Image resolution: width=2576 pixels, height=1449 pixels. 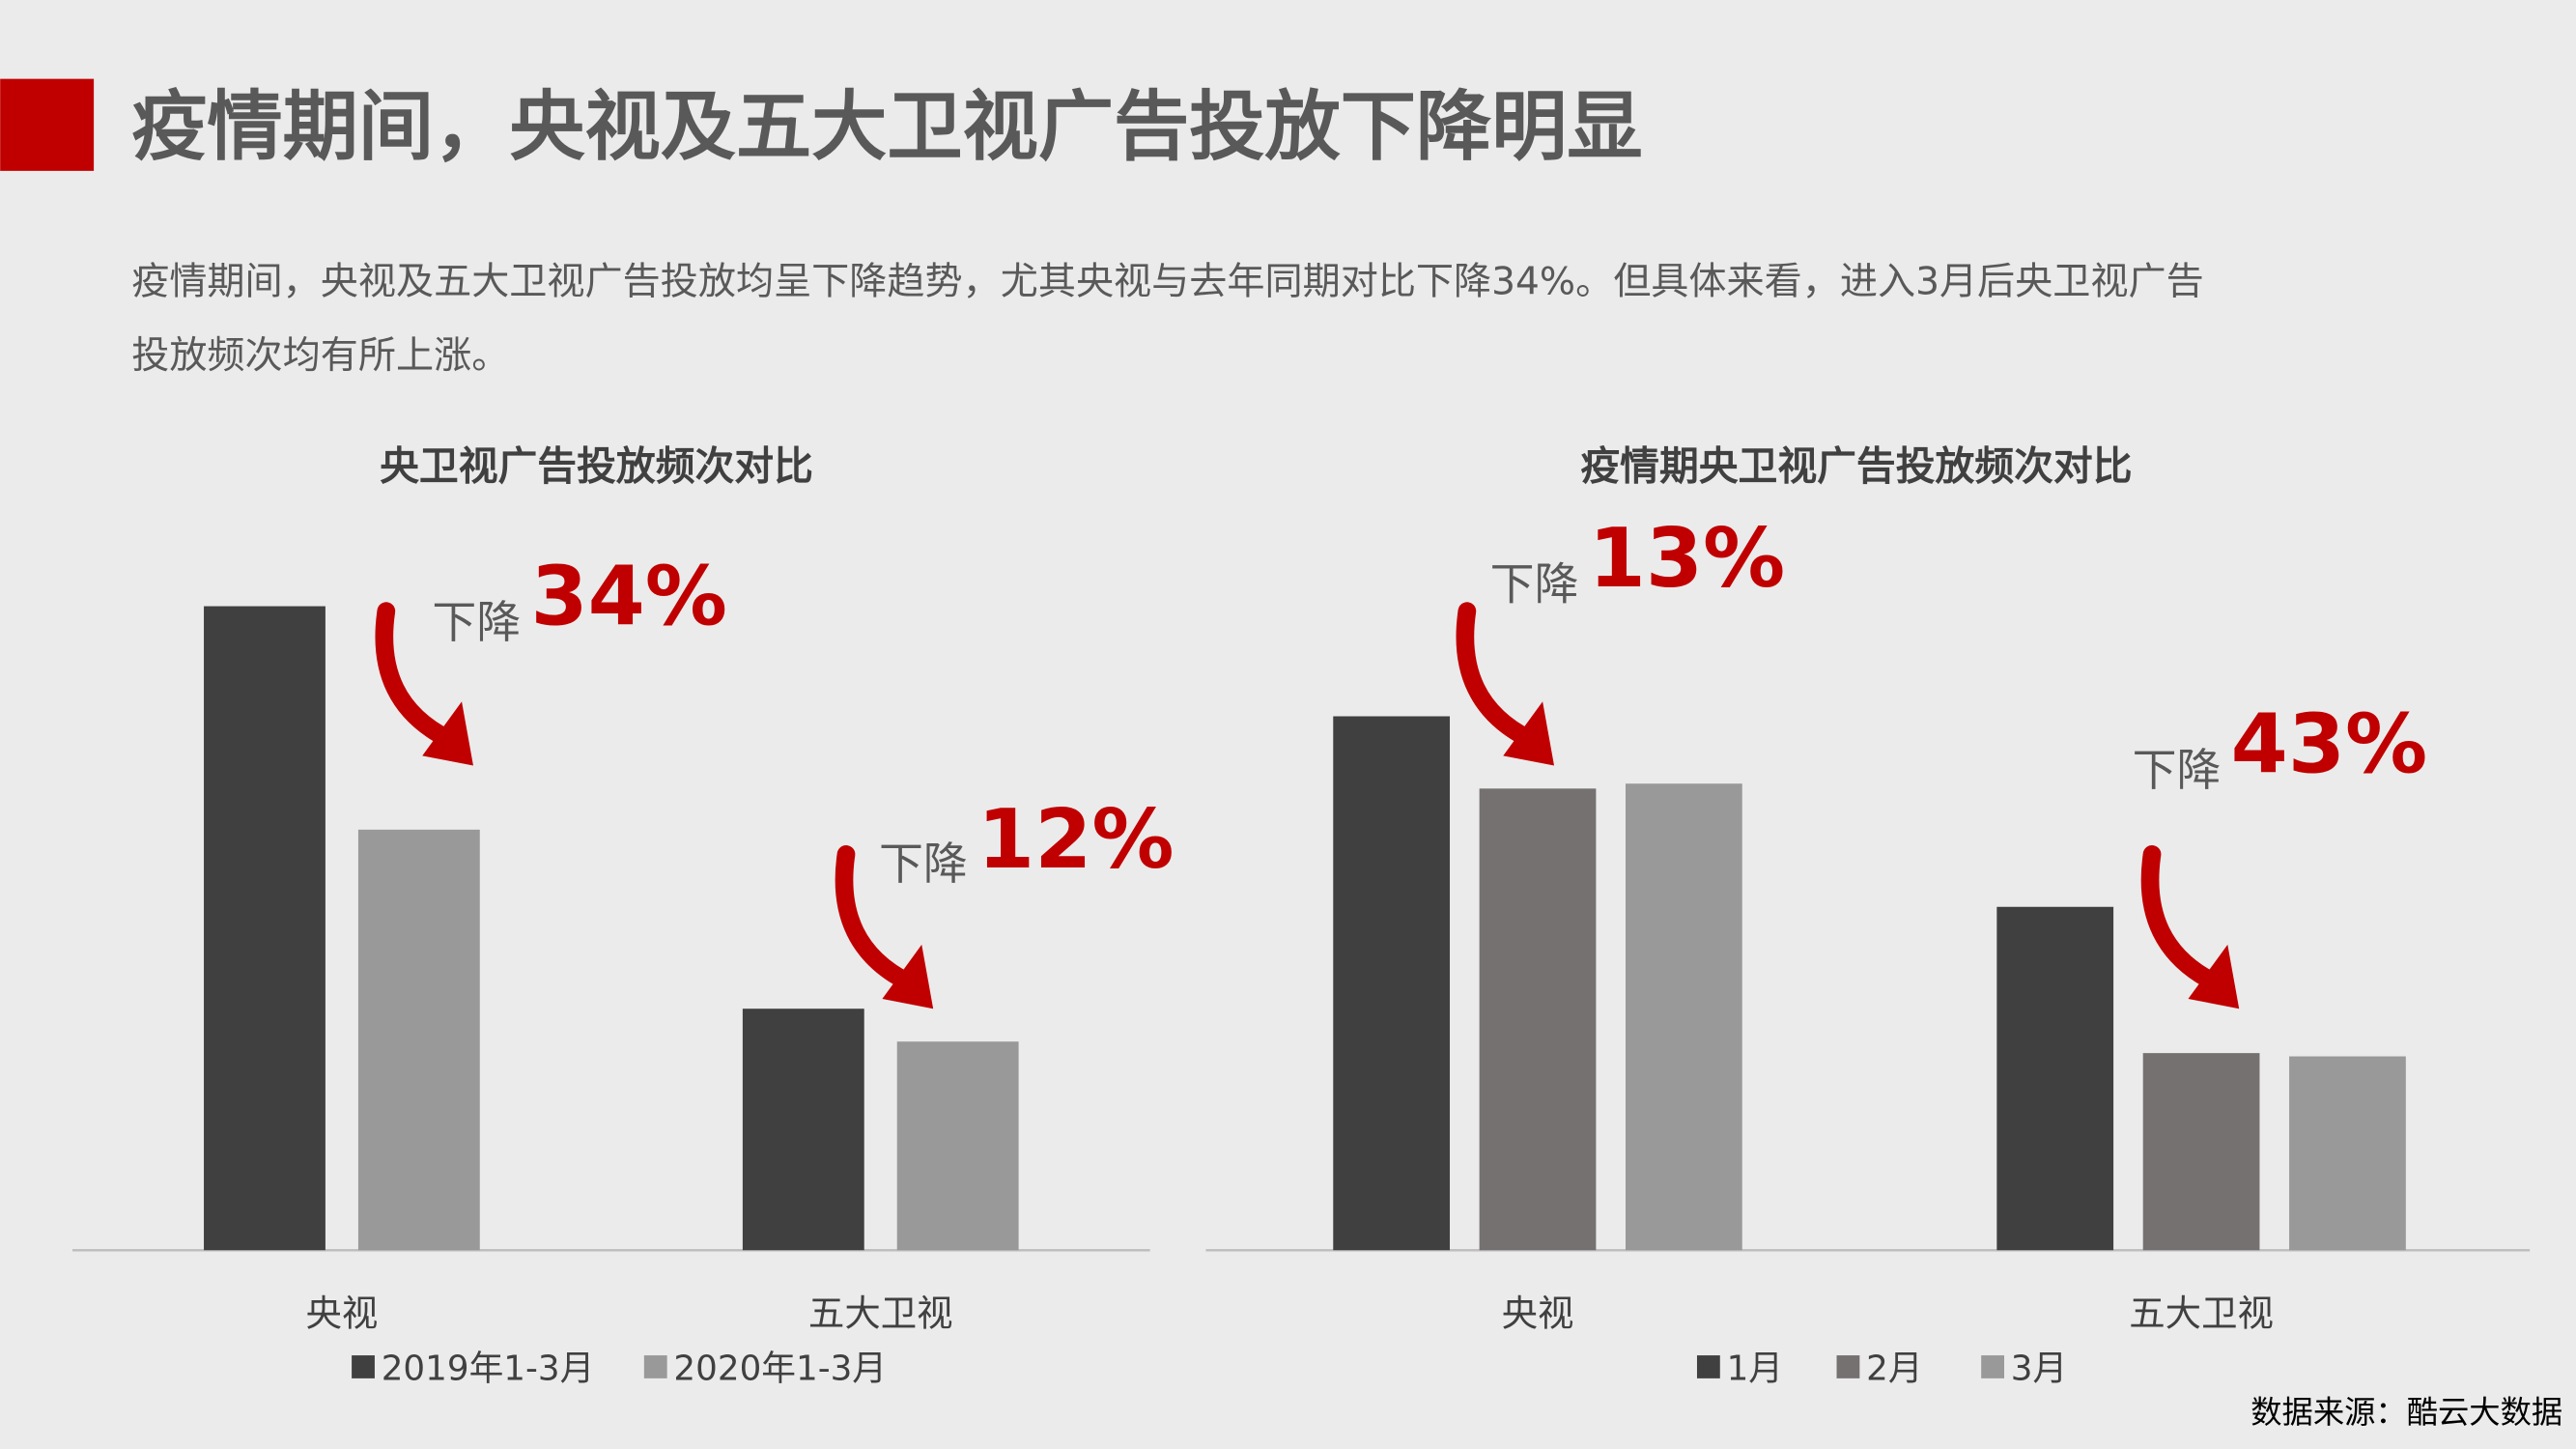 What do you see at coordinates (2039, 1369) in the screenshot?
I see `legend-label: 3月` at bounding box center [2039, 1369].